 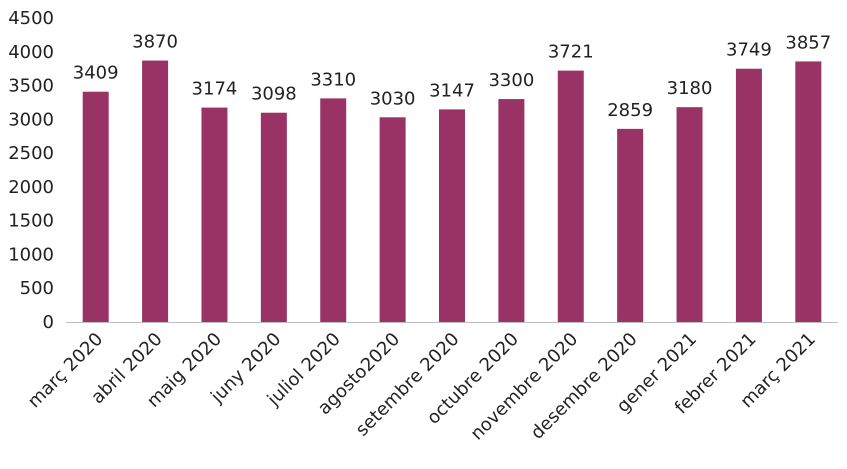 What do you see at coordinates (31, 153) in the screenshot?
I see `y-tick-label: 2500` at bounding box center [31, 153].